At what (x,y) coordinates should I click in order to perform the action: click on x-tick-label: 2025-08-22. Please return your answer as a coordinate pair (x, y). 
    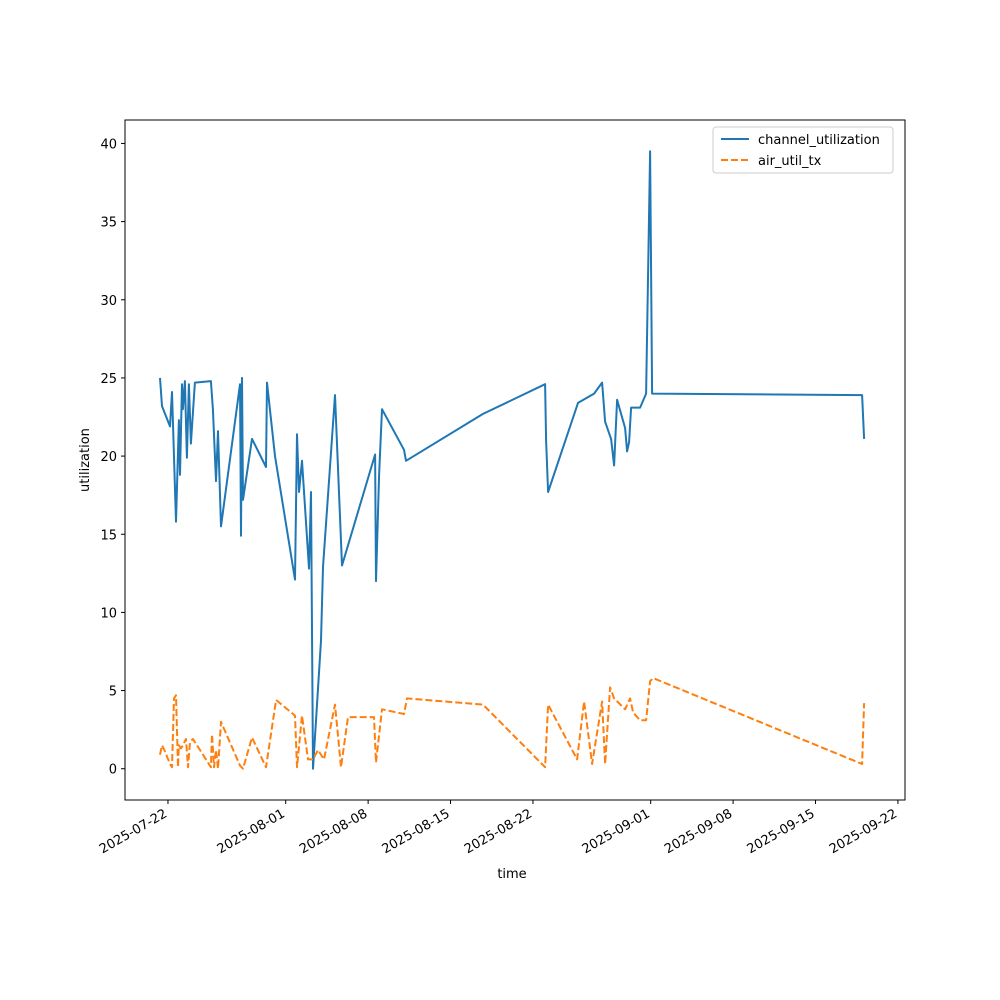
    Looking at the image, I should click on (498, 831).